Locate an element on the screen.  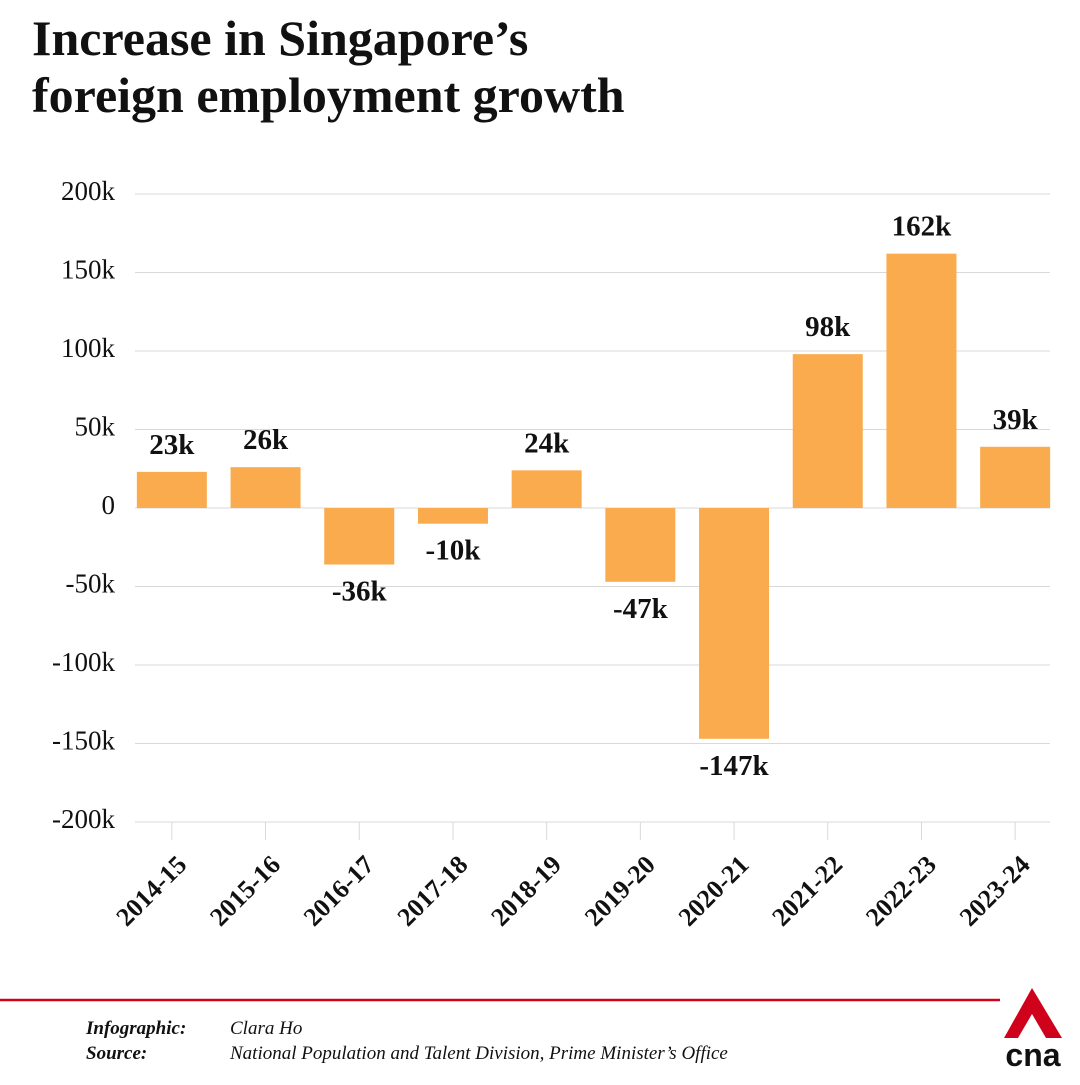
x-tick-label: 2023-24 is located at coordinates (995, 891).